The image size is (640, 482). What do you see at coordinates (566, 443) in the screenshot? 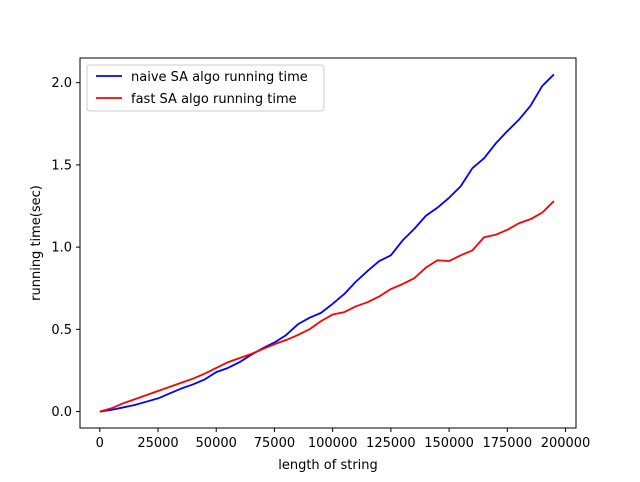
I see `x-tick-label: 200000` at bounding box center [566, 443].